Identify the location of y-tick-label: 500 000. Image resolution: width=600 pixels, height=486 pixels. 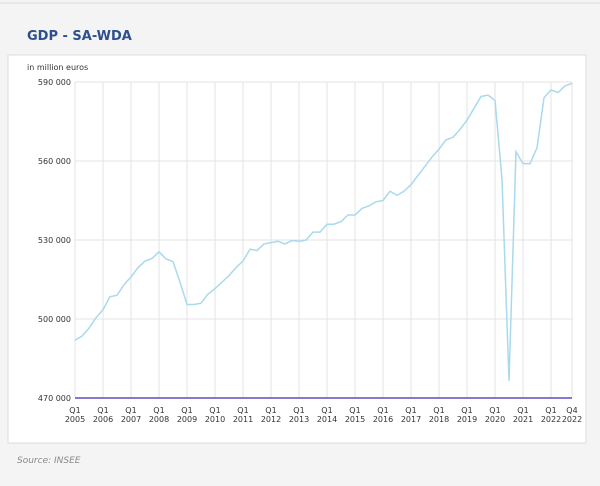
(54, 319).